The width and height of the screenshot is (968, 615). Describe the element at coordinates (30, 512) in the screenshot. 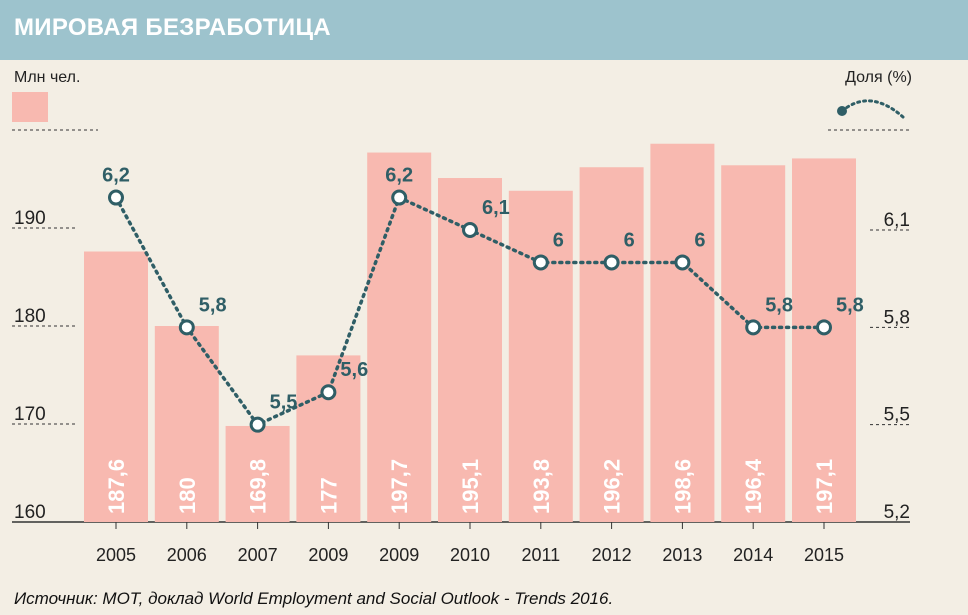

I see `y-left-tick-label: 160` at that location.